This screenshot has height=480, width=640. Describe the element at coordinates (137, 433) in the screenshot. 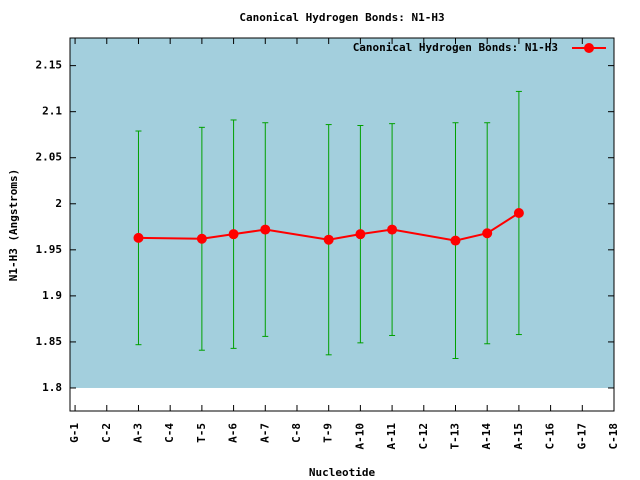

I see `x-tick-label: A-3` at that location.